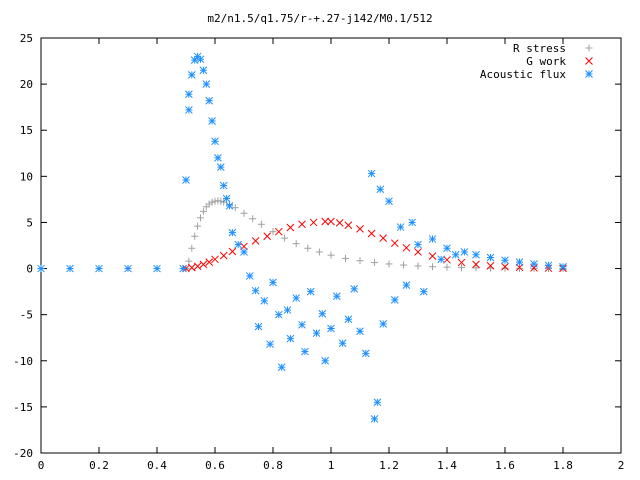  I want to click on x-tick-label: 0.8, so click(273, 465).